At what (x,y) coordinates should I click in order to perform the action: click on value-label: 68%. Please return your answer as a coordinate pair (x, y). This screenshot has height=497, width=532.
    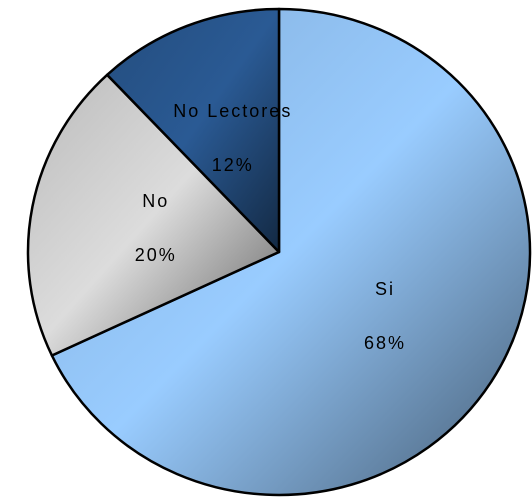
    Looking at the image, I should click on (385, 343).